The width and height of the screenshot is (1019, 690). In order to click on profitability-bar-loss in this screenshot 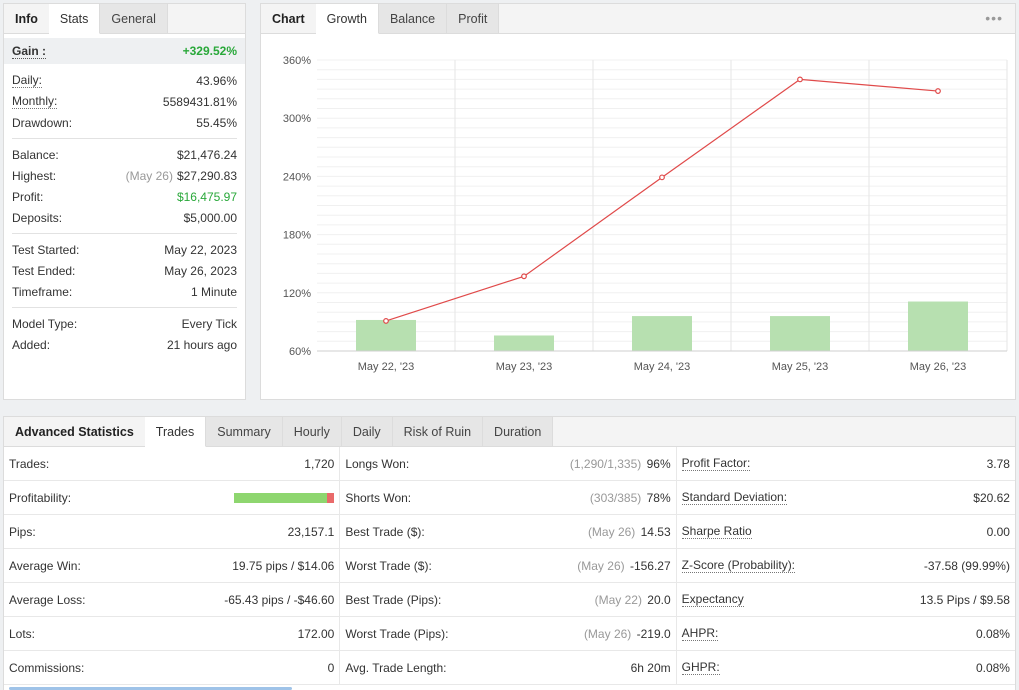, I will do `click(331, 497)`.